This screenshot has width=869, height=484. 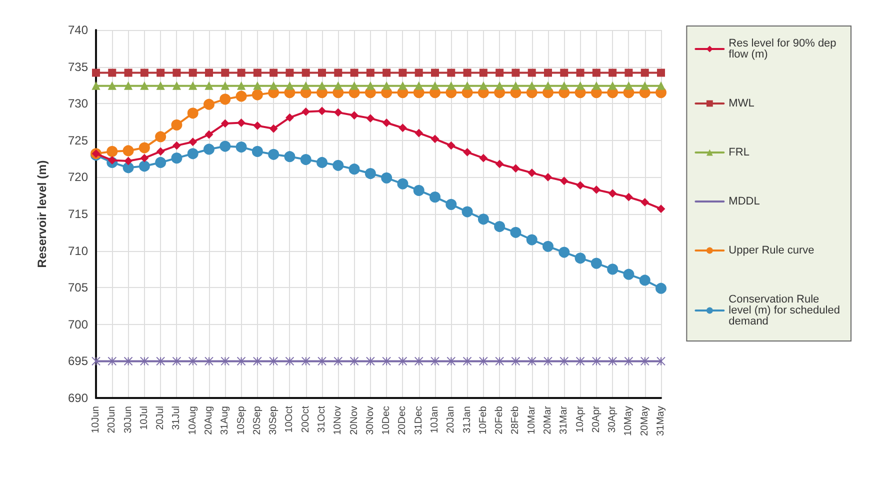 What do you see at coordinates (612, 419) in the screenshot?
I see `x-tick-label: 30Apr` at bounding box center [612, 419].